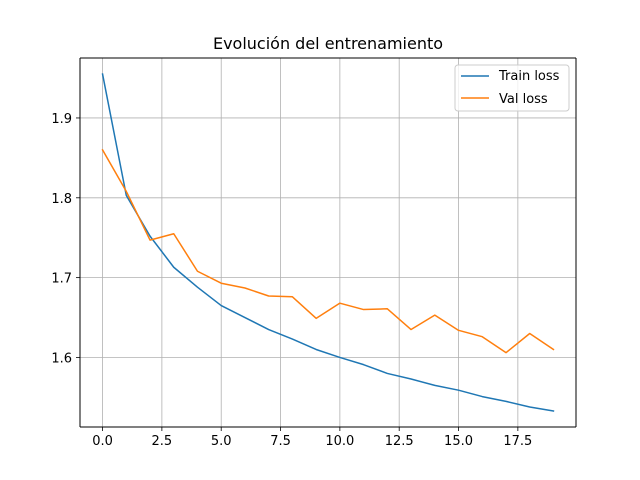 Image resolution: width=640 pixels, height=480 pixels. I want to click on legend: Train loss Val loss, so click(512, 88).